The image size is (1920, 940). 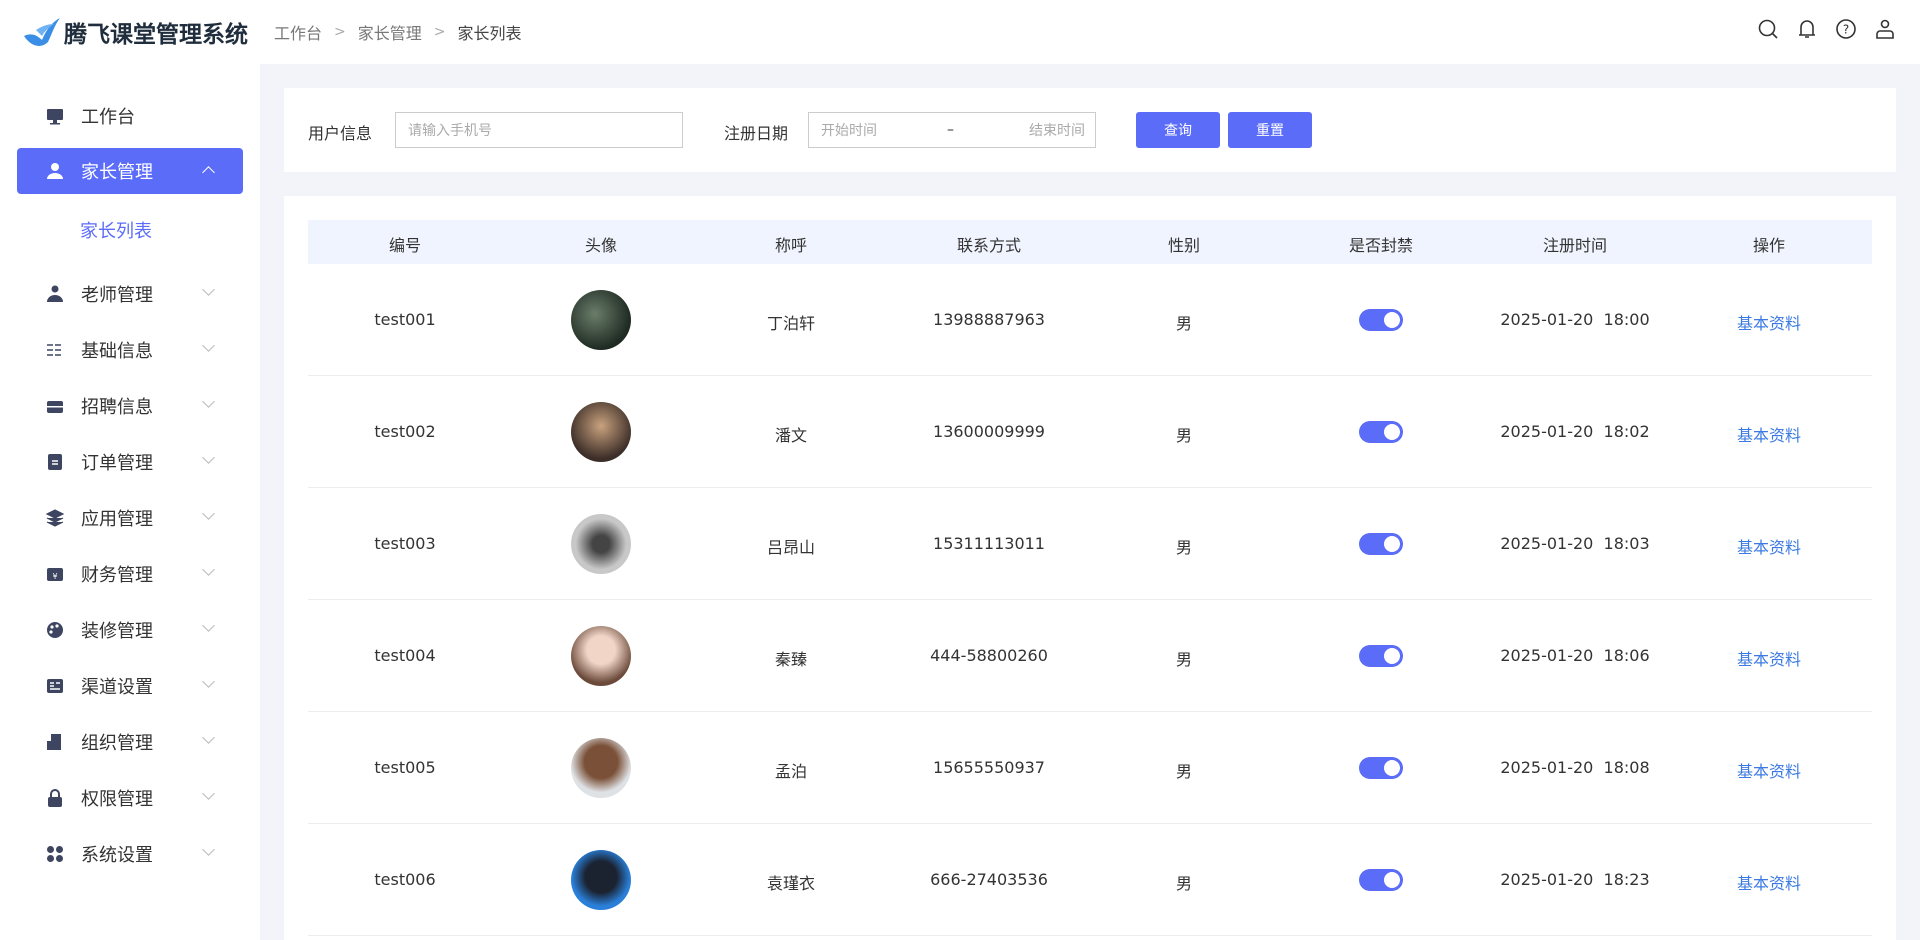 What do you see at coordinates (117, 407) in the screenshot?
I see `sidebar-item-label: 招聘信息` at bounding box center [117, 407].